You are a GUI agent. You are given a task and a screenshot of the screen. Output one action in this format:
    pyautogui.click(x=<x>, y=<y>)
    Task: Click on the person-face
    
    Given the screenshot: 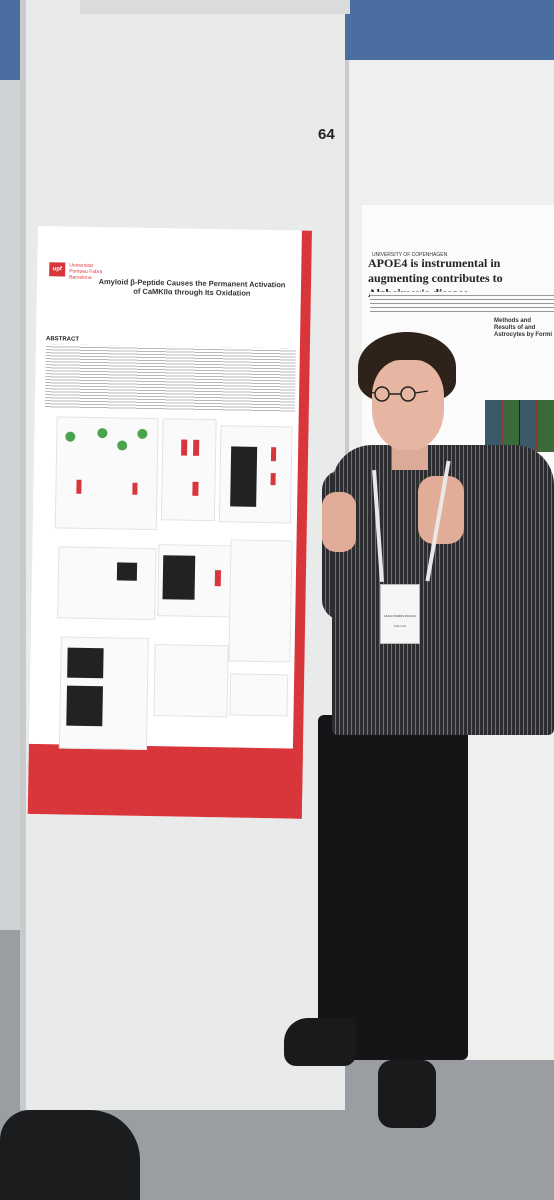 What is the action you would take?
    pyautogui.click(x=408, y=405)
    